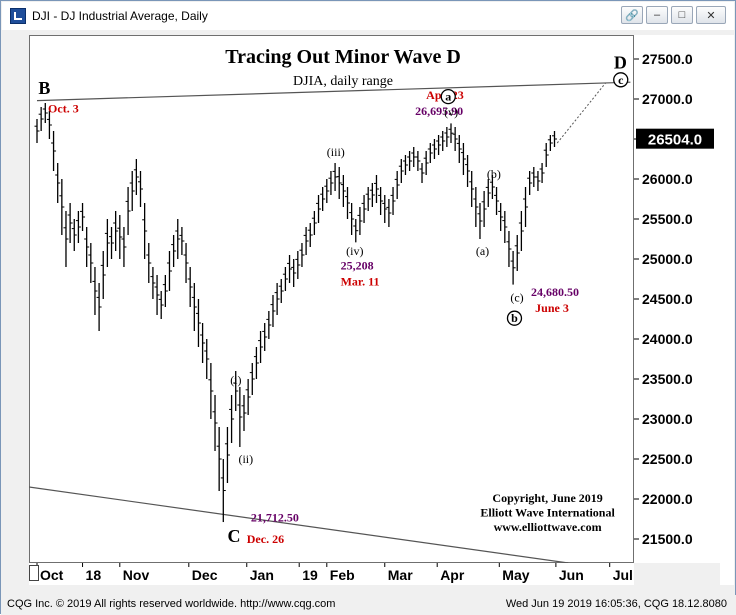 Image resolution: width=736 pixels, height=615 pixels. I want to click on x-tick-label: Apr, so click(452, 575).